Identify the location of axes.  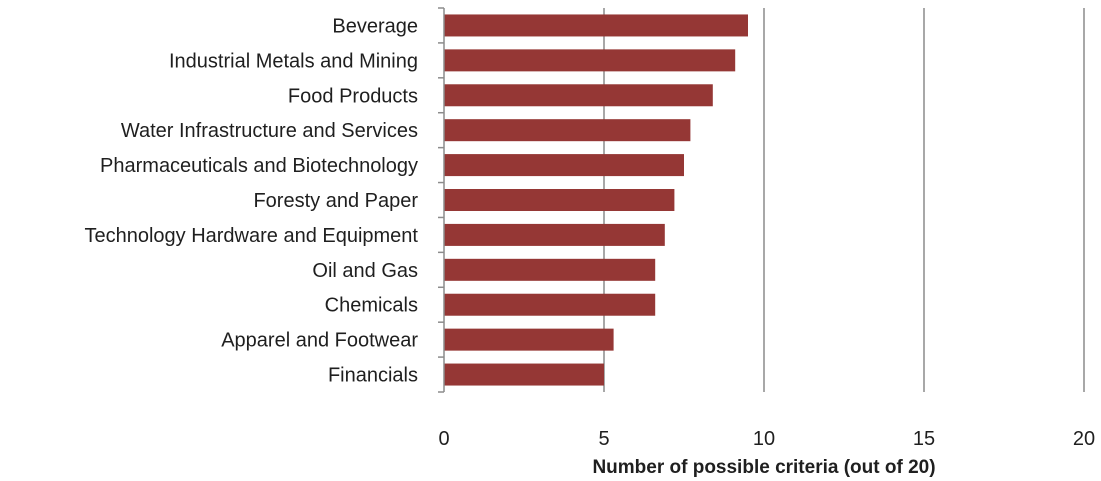
(441, 200).